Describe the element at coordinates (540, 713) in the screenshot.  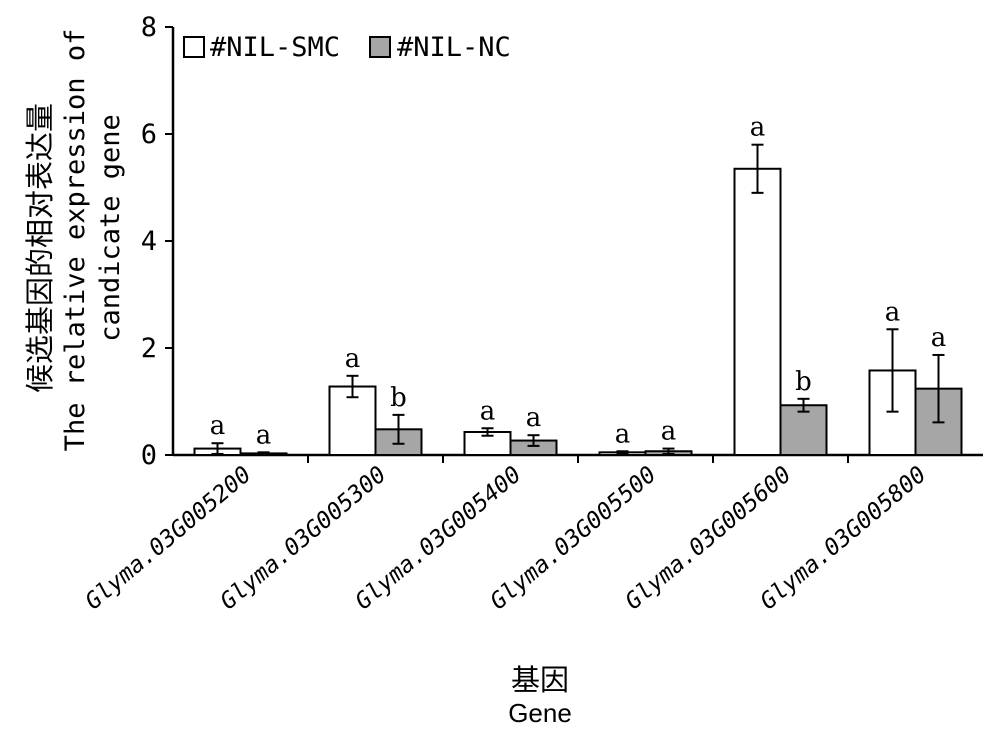
I see `x-axis-title-en: Gene` at that location.